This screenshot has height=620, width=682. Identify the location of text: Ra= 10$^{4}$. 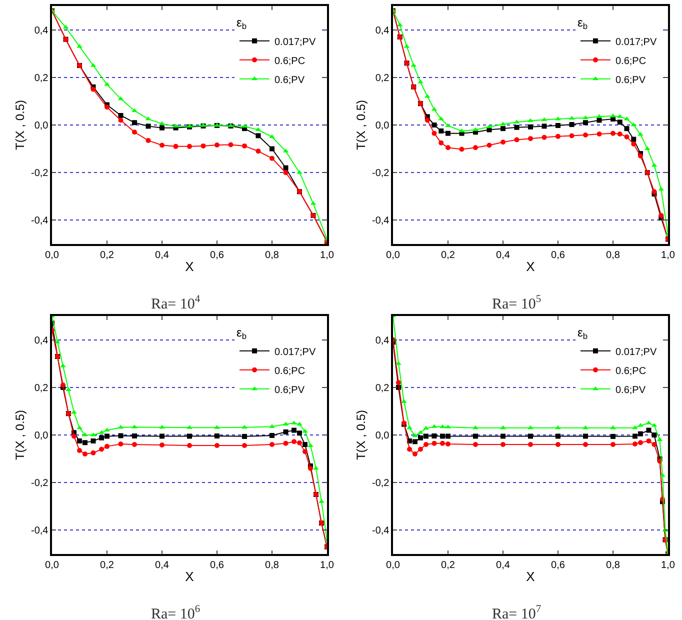
(176, 303).